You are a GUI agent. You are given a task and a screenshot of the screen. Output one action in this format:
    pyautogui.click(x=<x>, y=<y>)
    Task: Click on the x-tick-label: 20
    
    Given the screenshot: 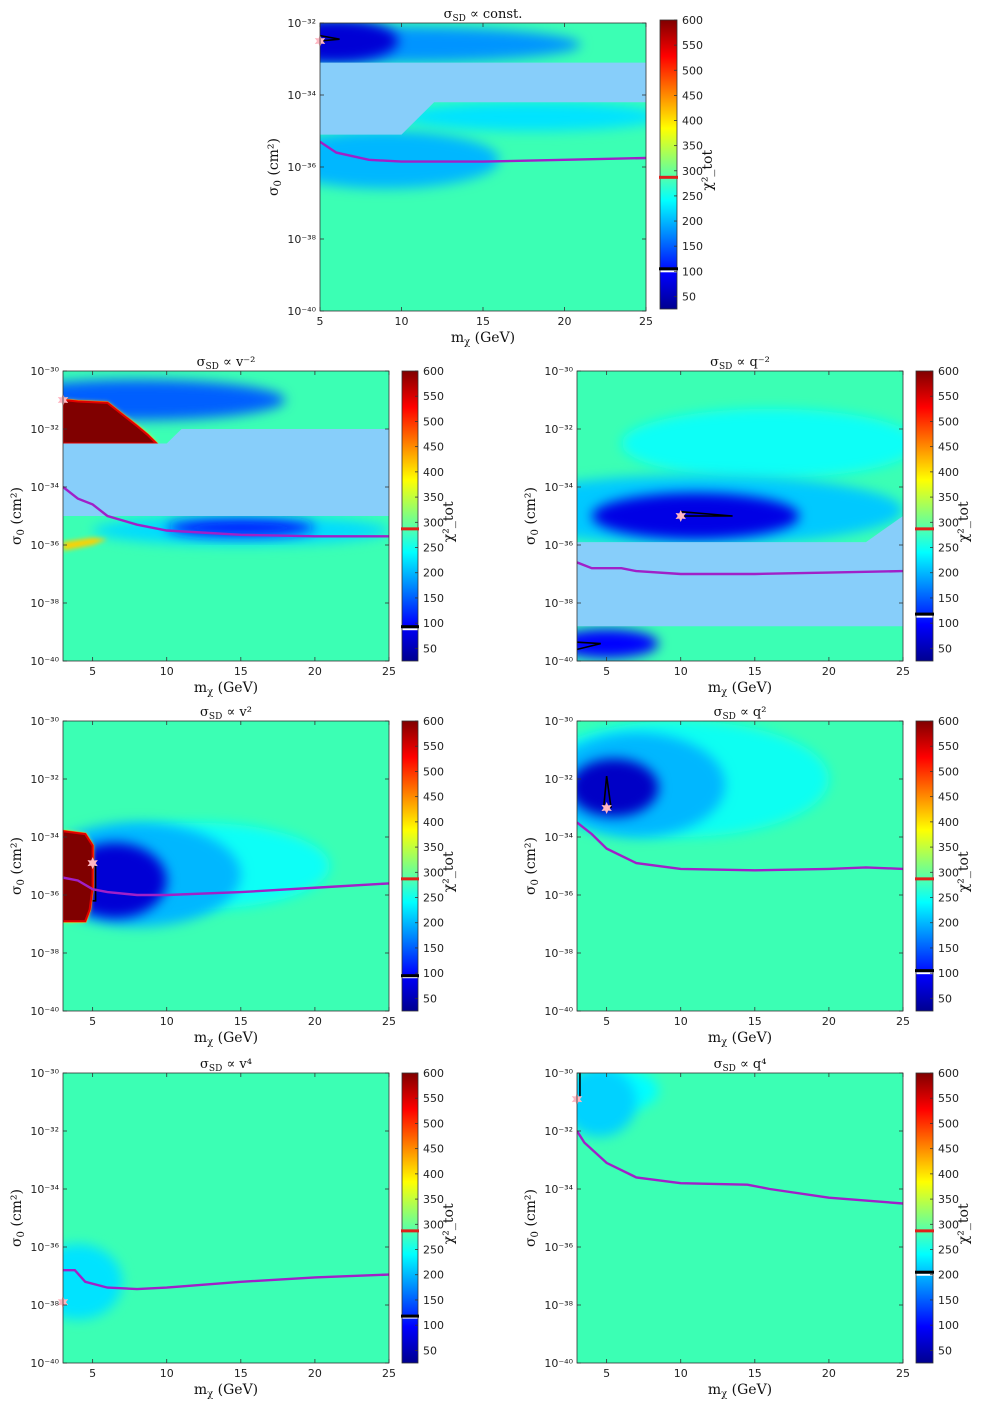 What is the action you would take?
    pyautogui.click(x=315, y=671)
    